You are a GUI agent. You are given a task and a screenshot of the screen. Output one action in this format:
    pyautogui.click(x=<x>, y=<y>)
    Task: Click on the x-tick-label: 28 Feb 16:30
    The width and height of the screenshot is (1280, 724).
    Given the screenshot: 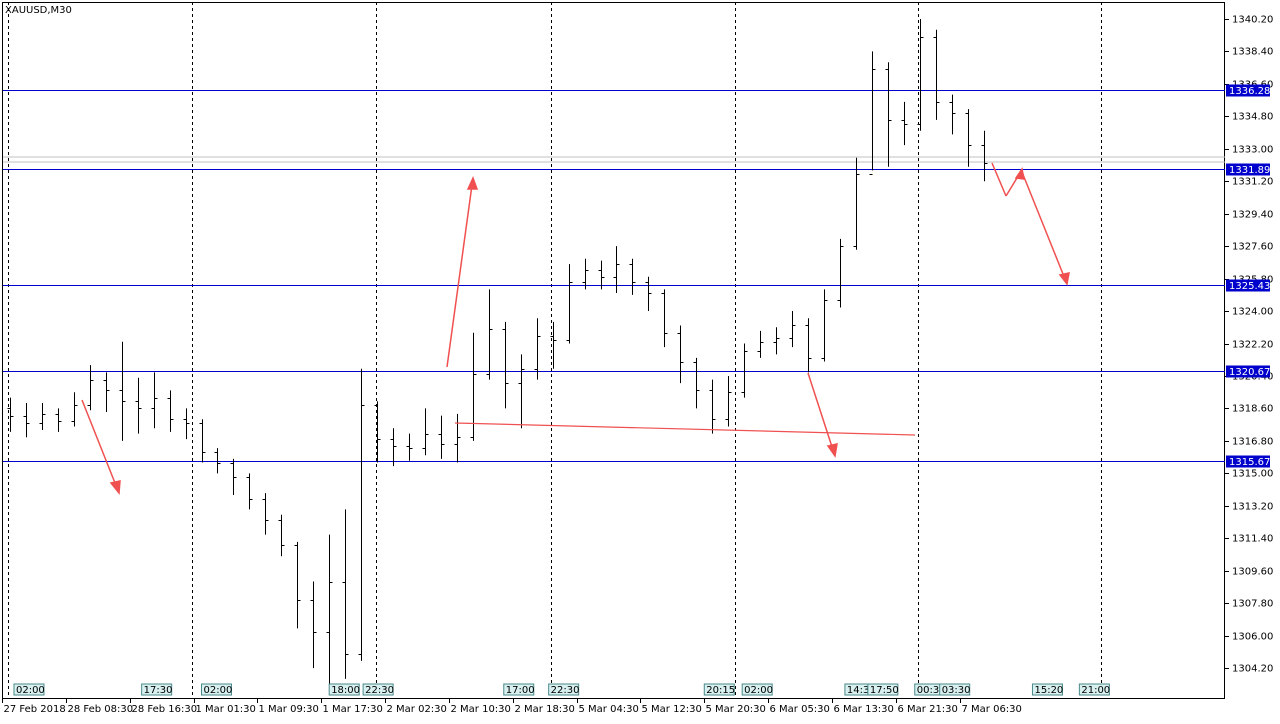 What is the action you would take?
    pyautogui.click(x=165, y=709)
    